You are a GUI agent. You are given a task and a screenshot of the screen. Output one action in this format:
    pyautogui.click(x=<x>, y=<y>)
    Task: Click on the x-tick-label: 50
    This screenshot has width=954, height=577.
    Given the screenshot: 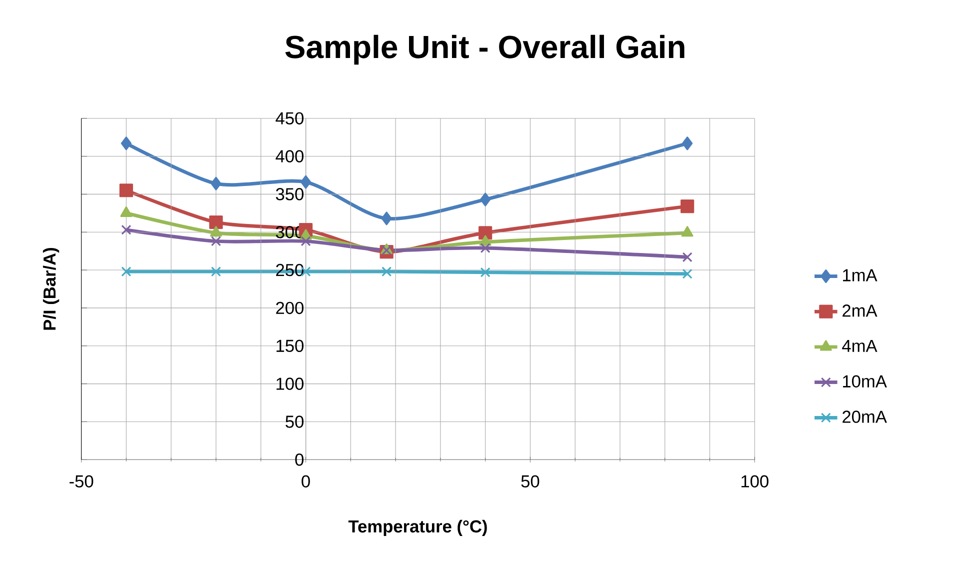 What is the action you would take?
    pyautogui.click(x=530, y=481)
    